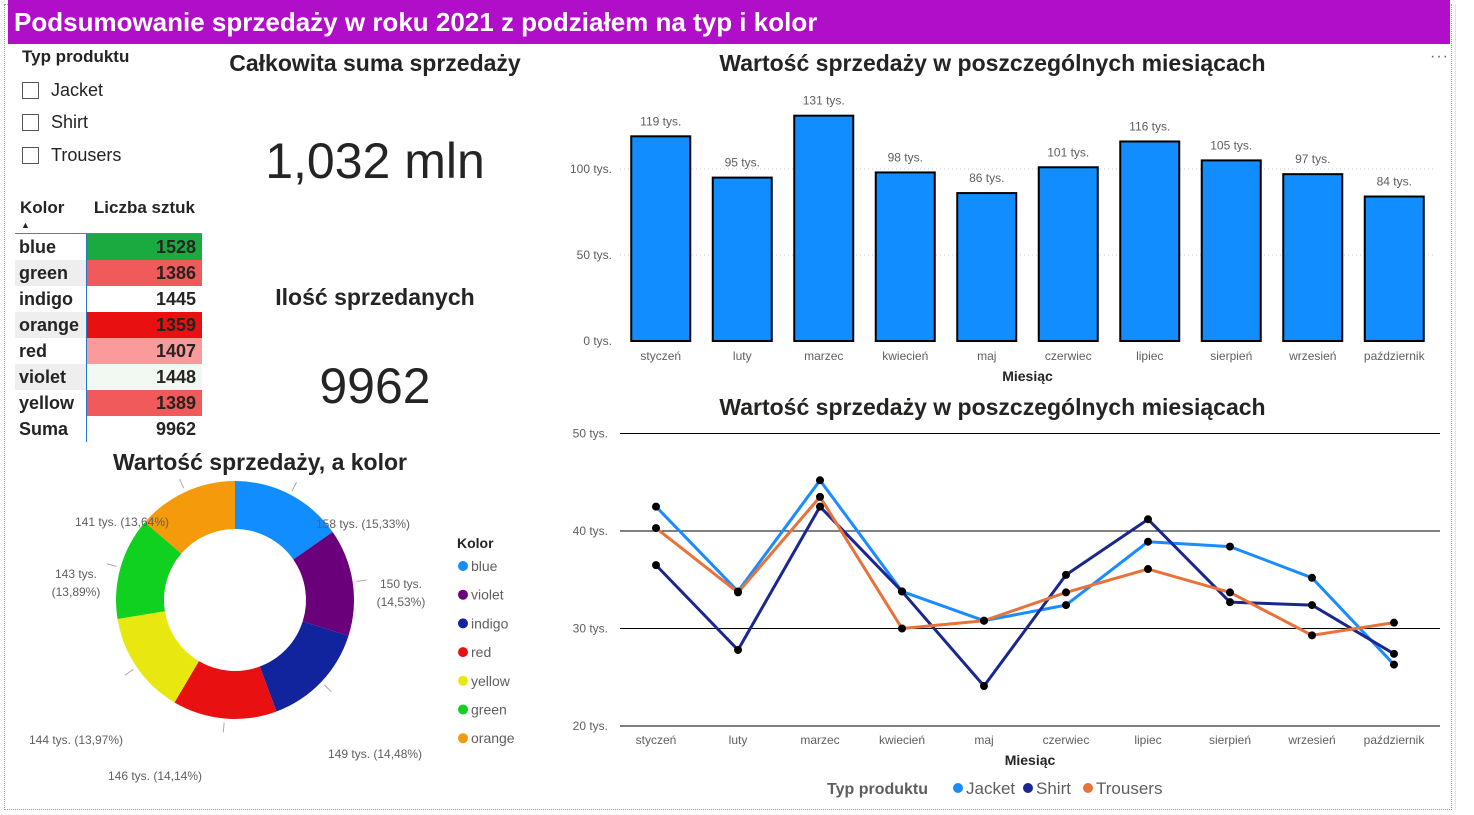  I want to click on bar-x-axis-title: Miesiąc, so click(1027, 376).